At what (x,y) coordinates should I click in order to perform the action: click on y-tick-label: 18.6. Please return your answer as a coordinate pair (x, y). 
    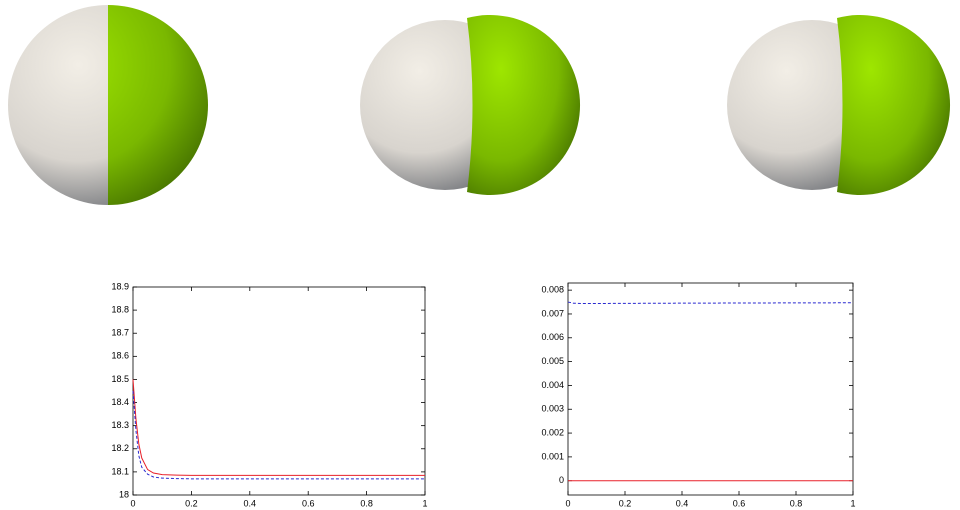
    Looking at the image, I should click on (120, 356).